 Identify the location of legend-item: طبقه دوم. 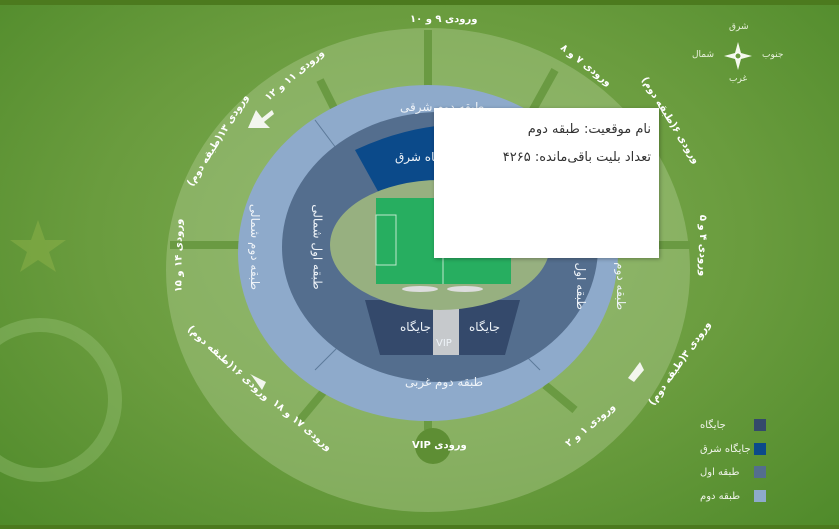
(733, 496).